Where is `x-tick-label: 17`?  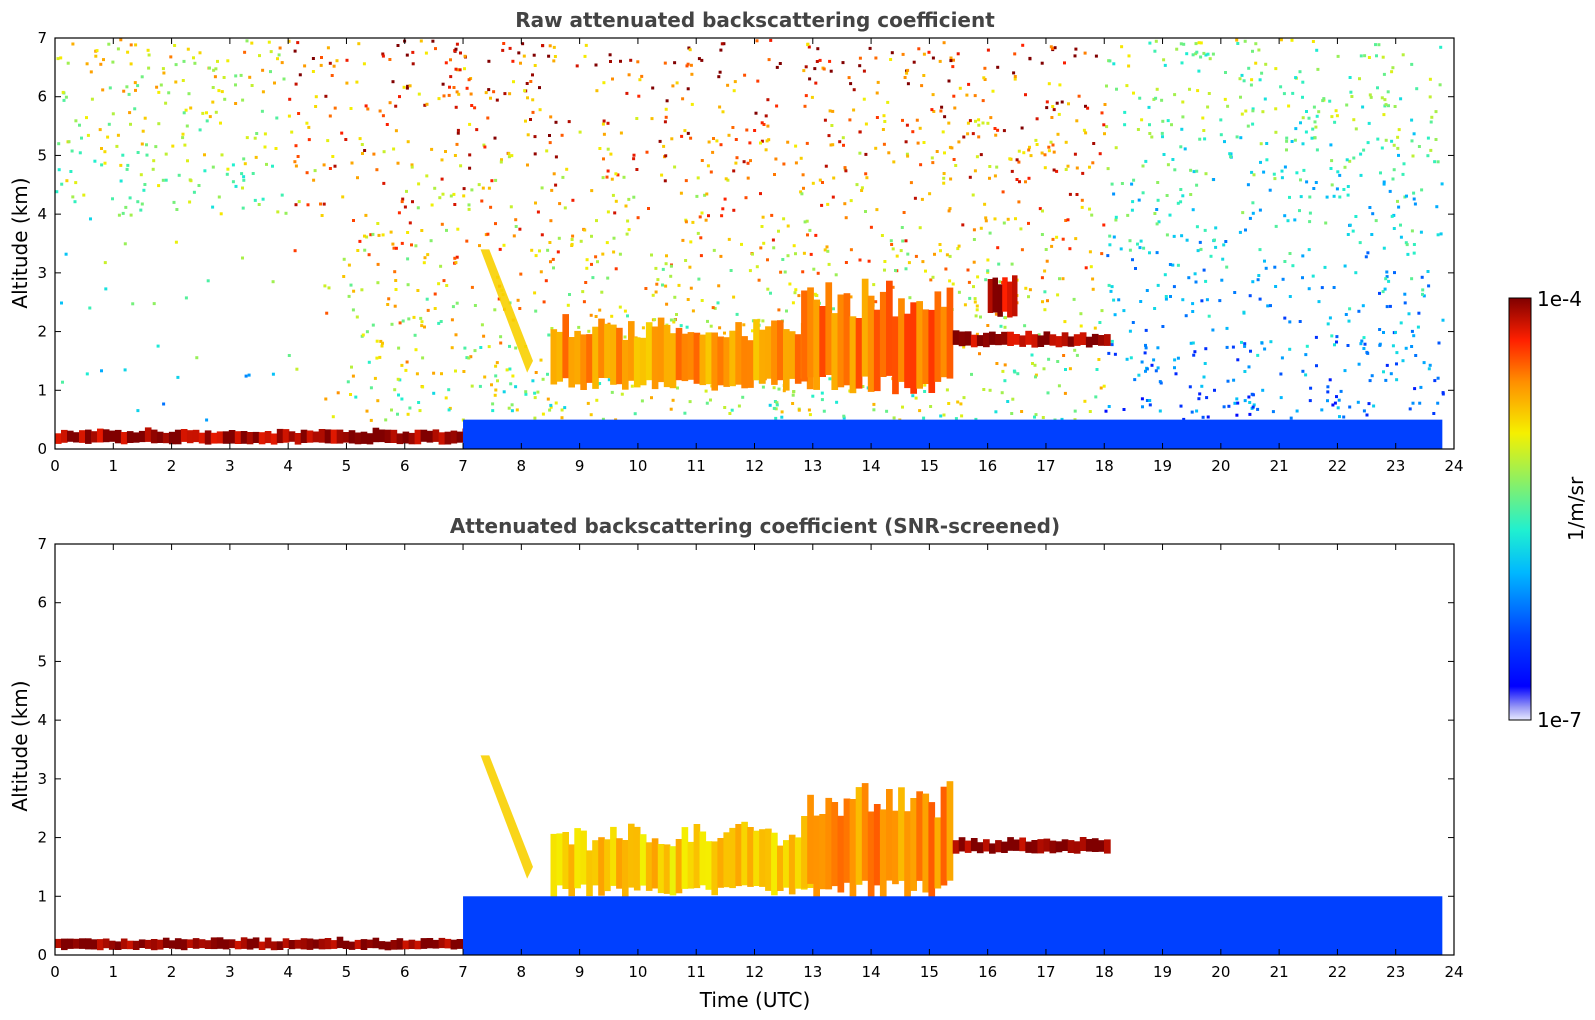 x-tick-label: 17 is located at coordinates (1045, 972).